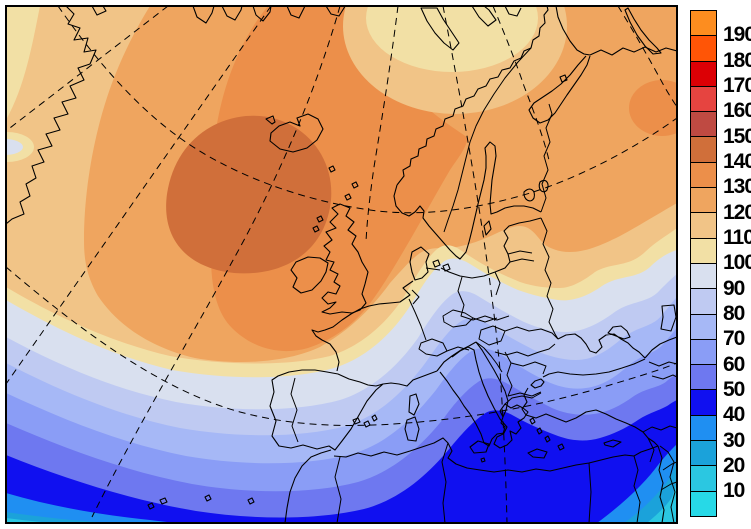 The height and width of the screenshot is (529, 751). I want to click on colorbar-tick-label: 120, so click(737, 212).